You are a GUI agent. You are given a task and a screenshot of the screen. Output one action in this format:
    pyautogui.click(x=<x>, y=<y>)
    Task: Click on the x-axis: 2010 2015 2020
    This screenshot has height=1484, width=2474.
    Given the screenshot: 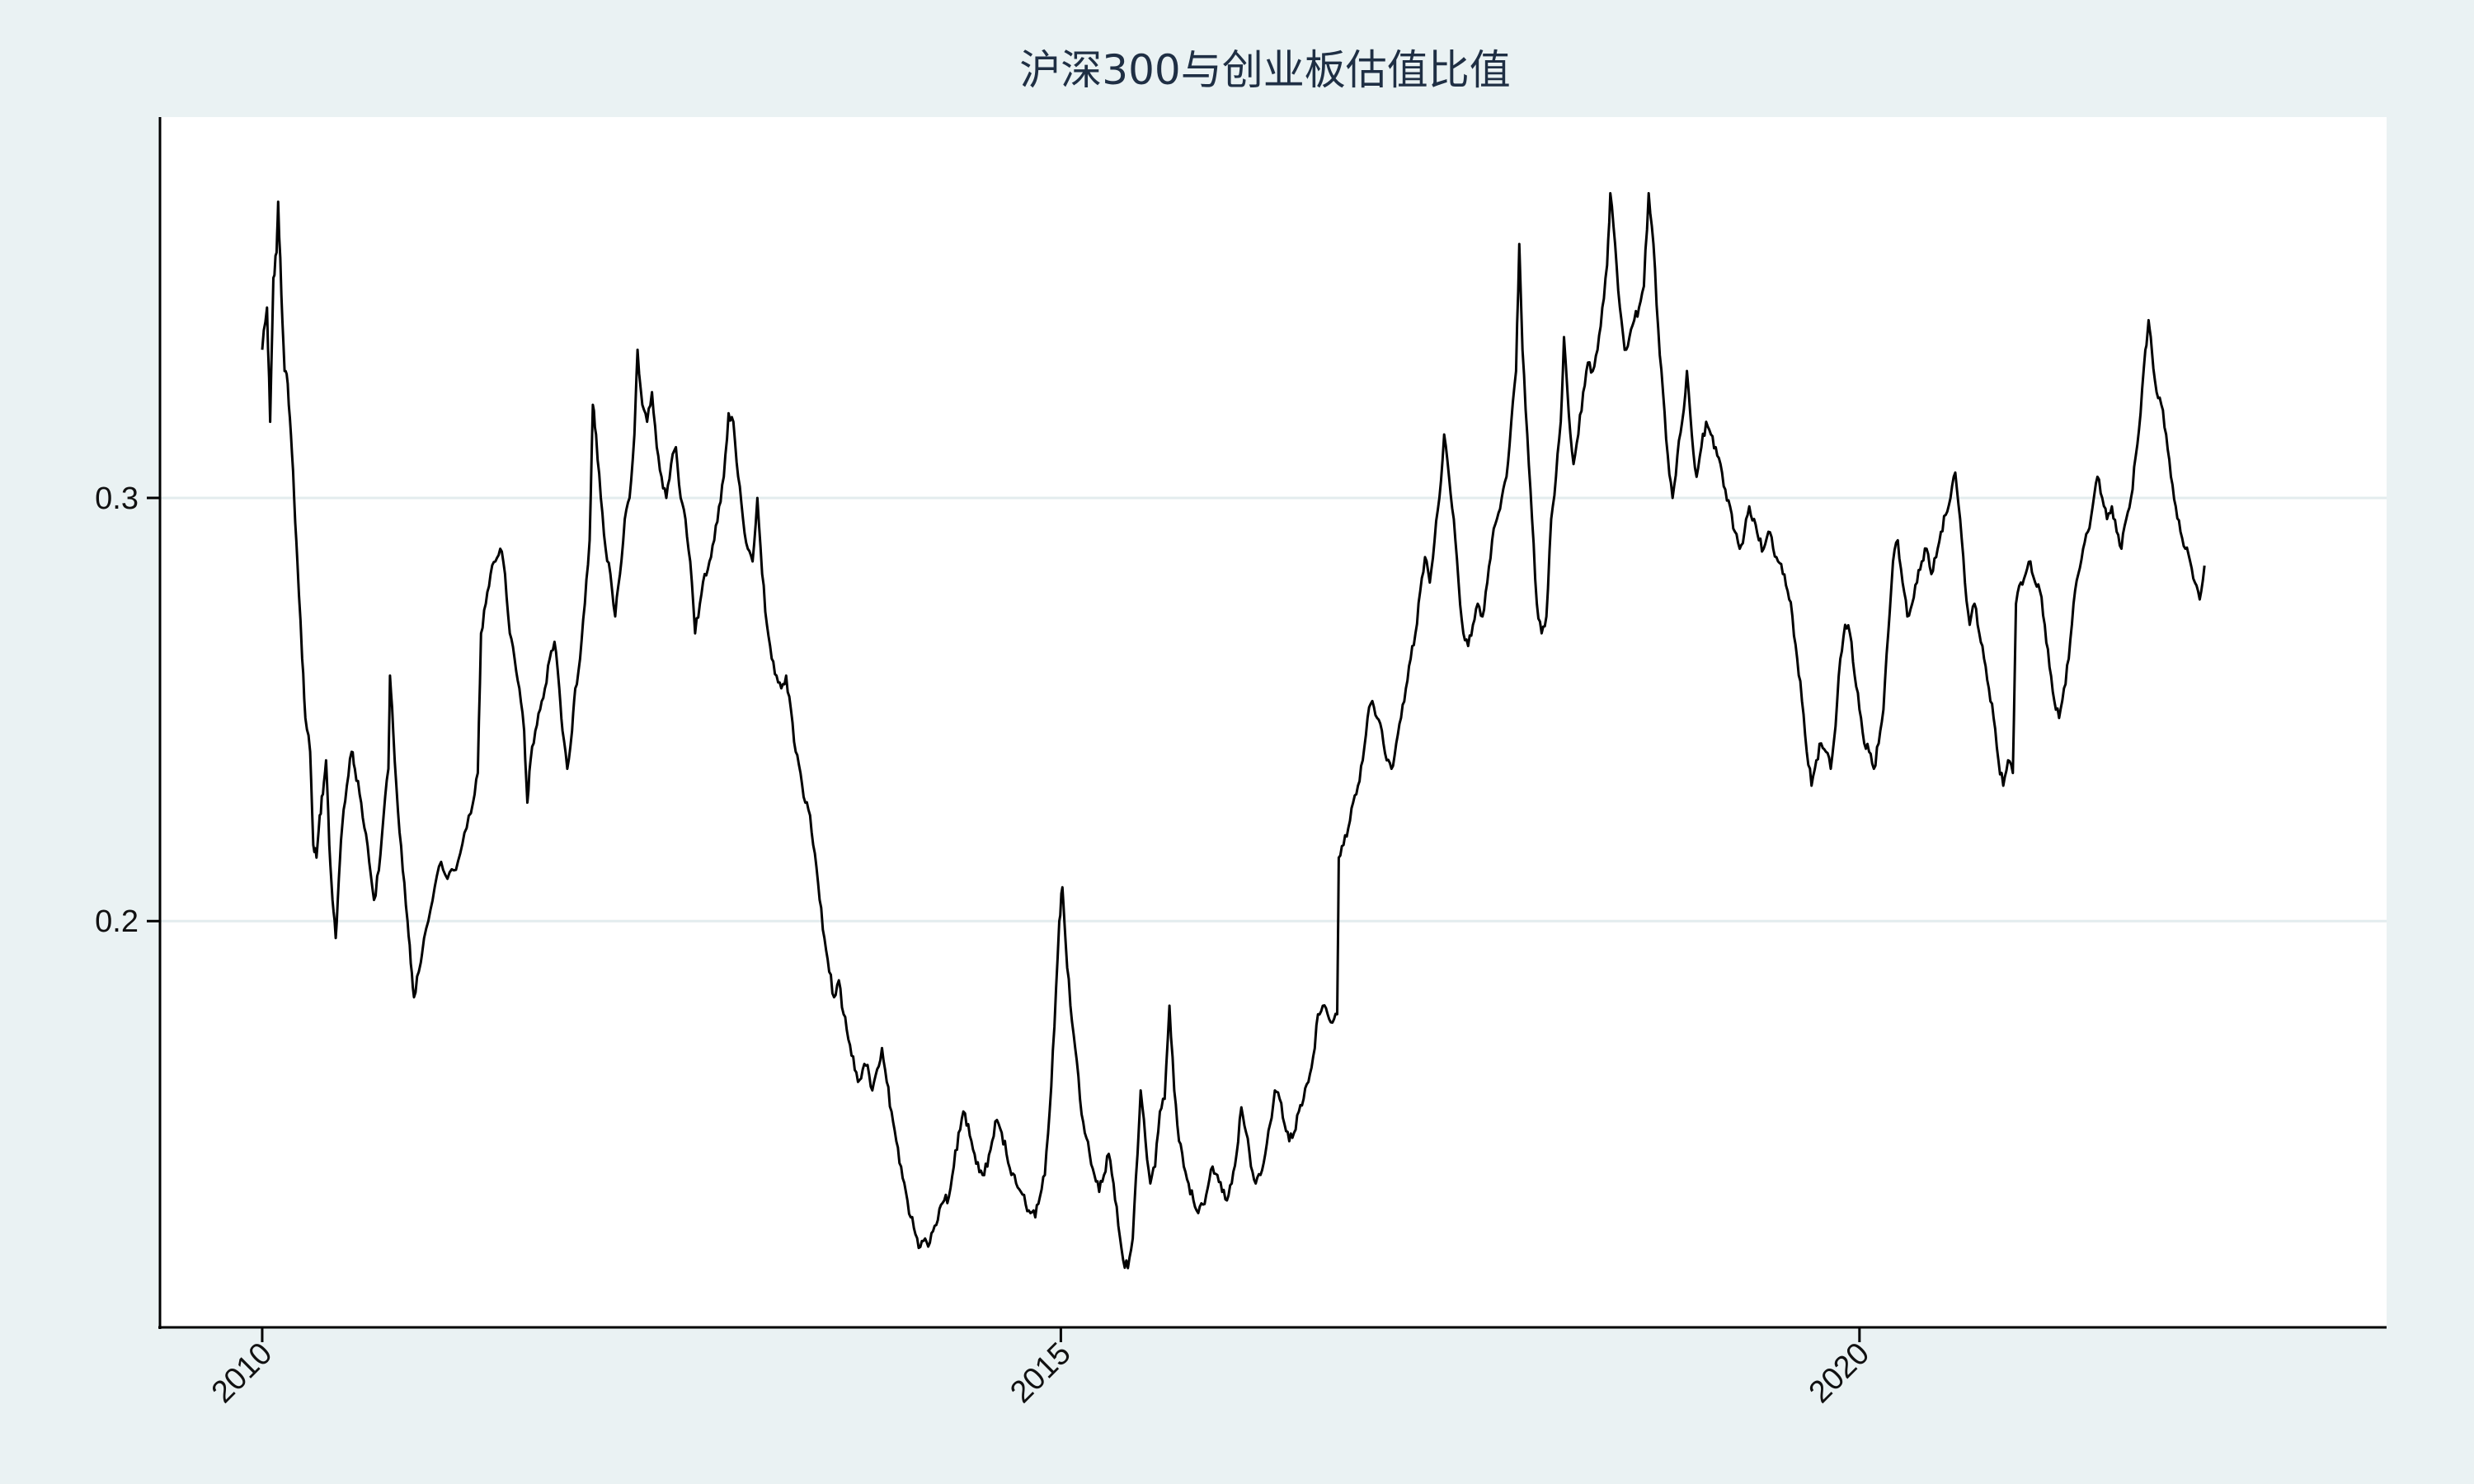 What is the action you would take?
    pyautogui.click(x=1040, y=1368)
    